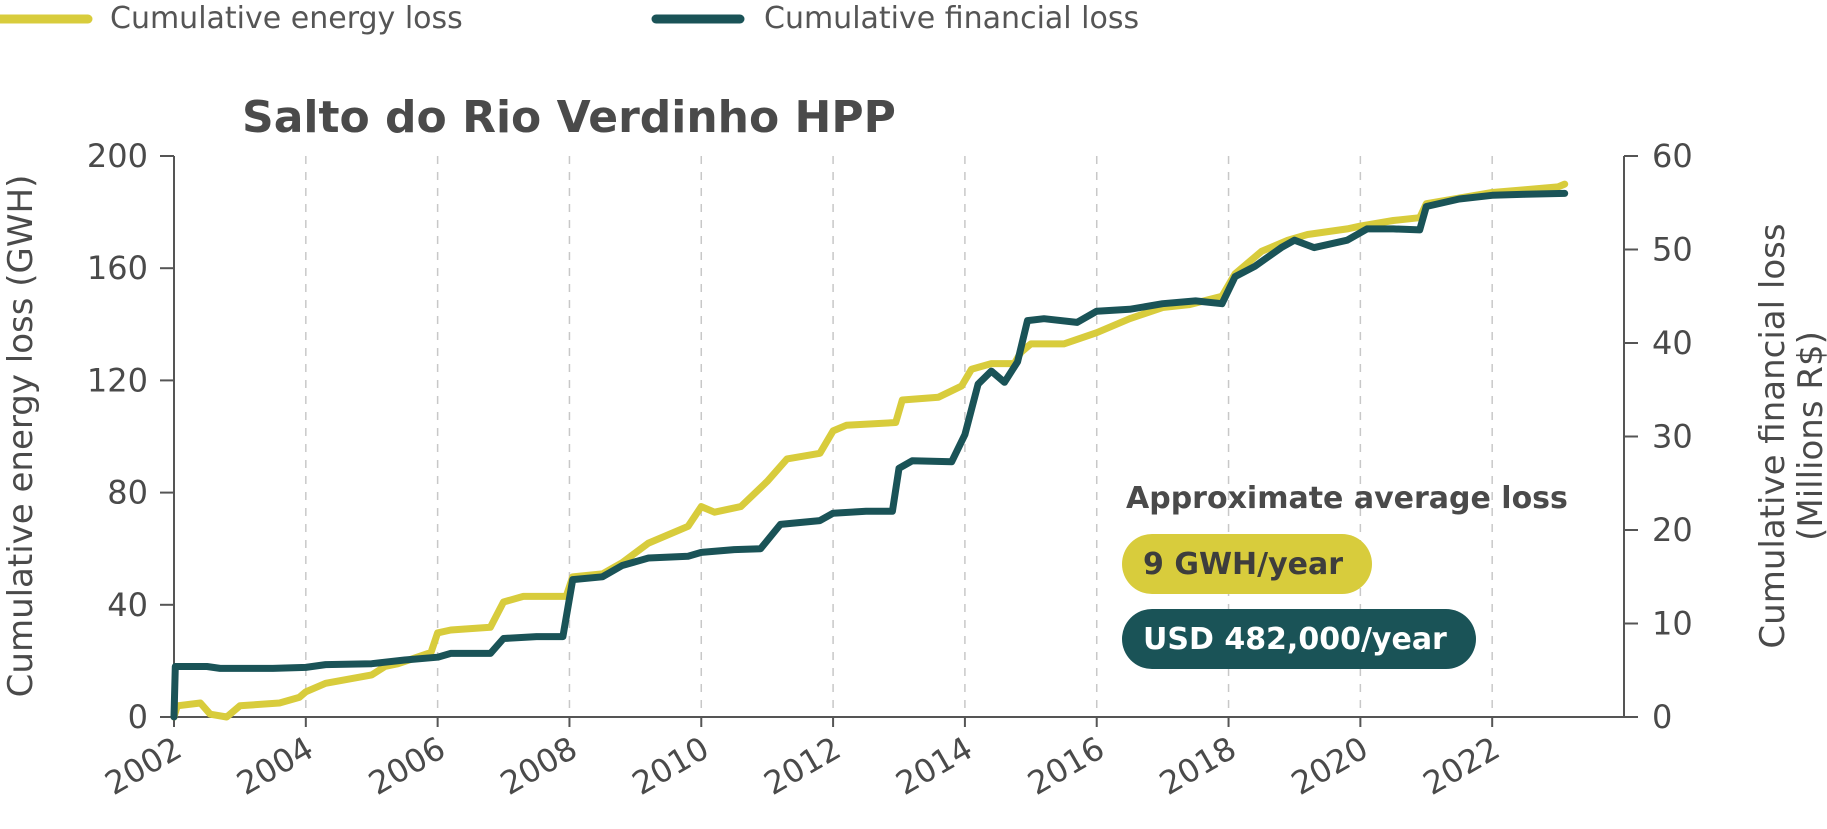 The image size is (1827, 829). I want to click on annotation-heading: Approximate average loss, so click(1347, 498).